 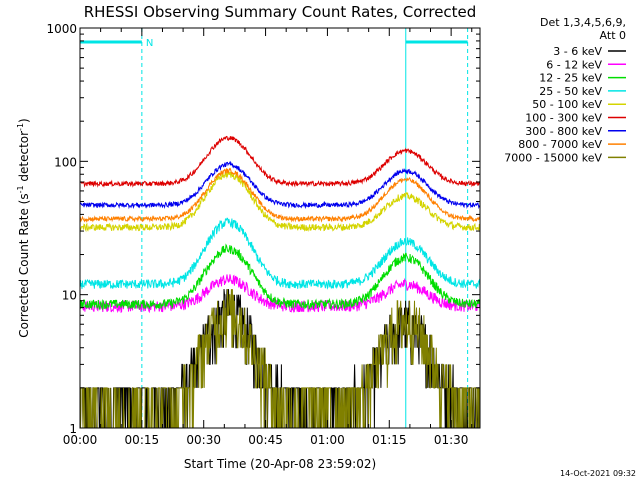 I want to click on y-tick-label: 100, so click(x=65, y=162).